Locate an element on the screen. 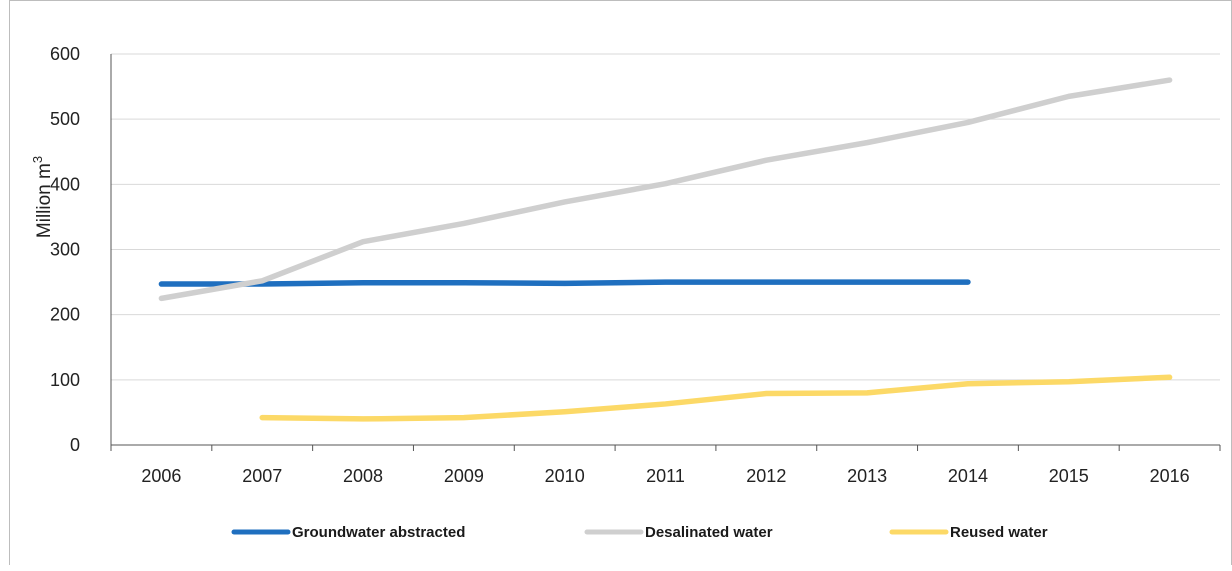 The image size is (1232, 571). y-axis-title-superscript: 3 is located at coordinates (37, 159).